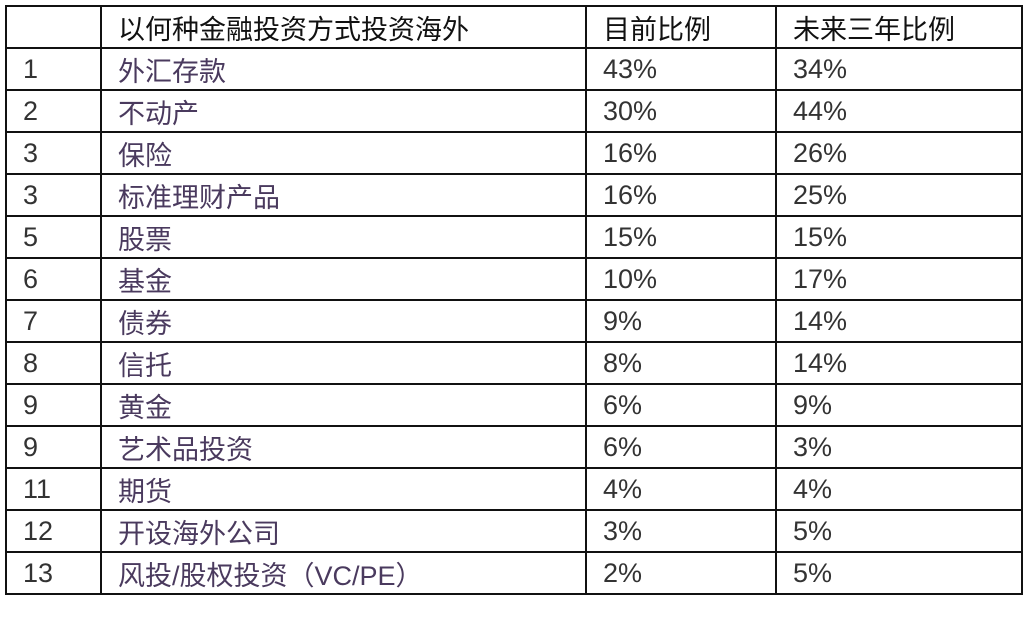 Image resolution: width=1030 pixels, height=618 pixels. I want to click on cell-current: 9%, so click(681, 321).